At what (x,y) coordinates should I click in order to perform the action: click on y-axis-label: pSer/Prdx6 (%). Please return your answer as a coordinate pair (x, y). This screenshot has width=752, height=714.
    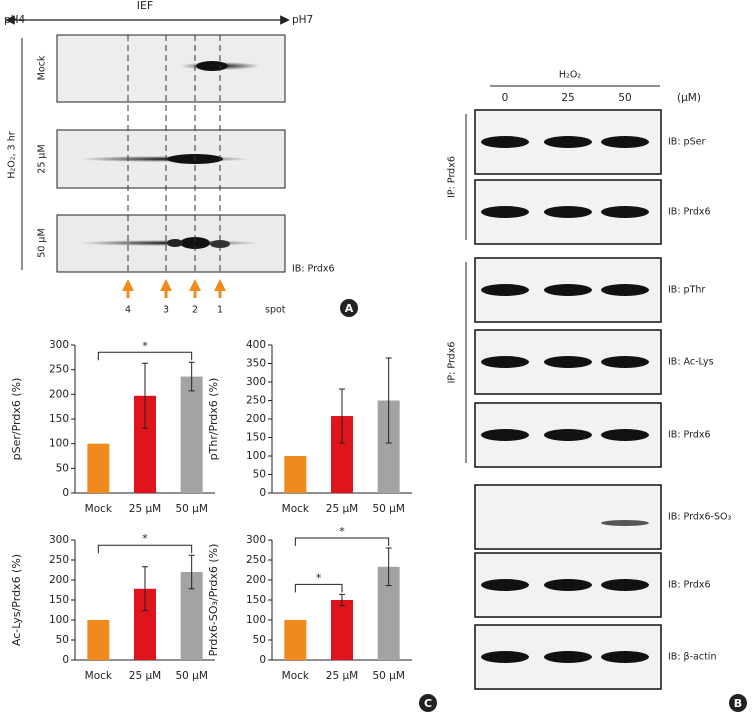
    Looking at the image, I should click on (16, 419).